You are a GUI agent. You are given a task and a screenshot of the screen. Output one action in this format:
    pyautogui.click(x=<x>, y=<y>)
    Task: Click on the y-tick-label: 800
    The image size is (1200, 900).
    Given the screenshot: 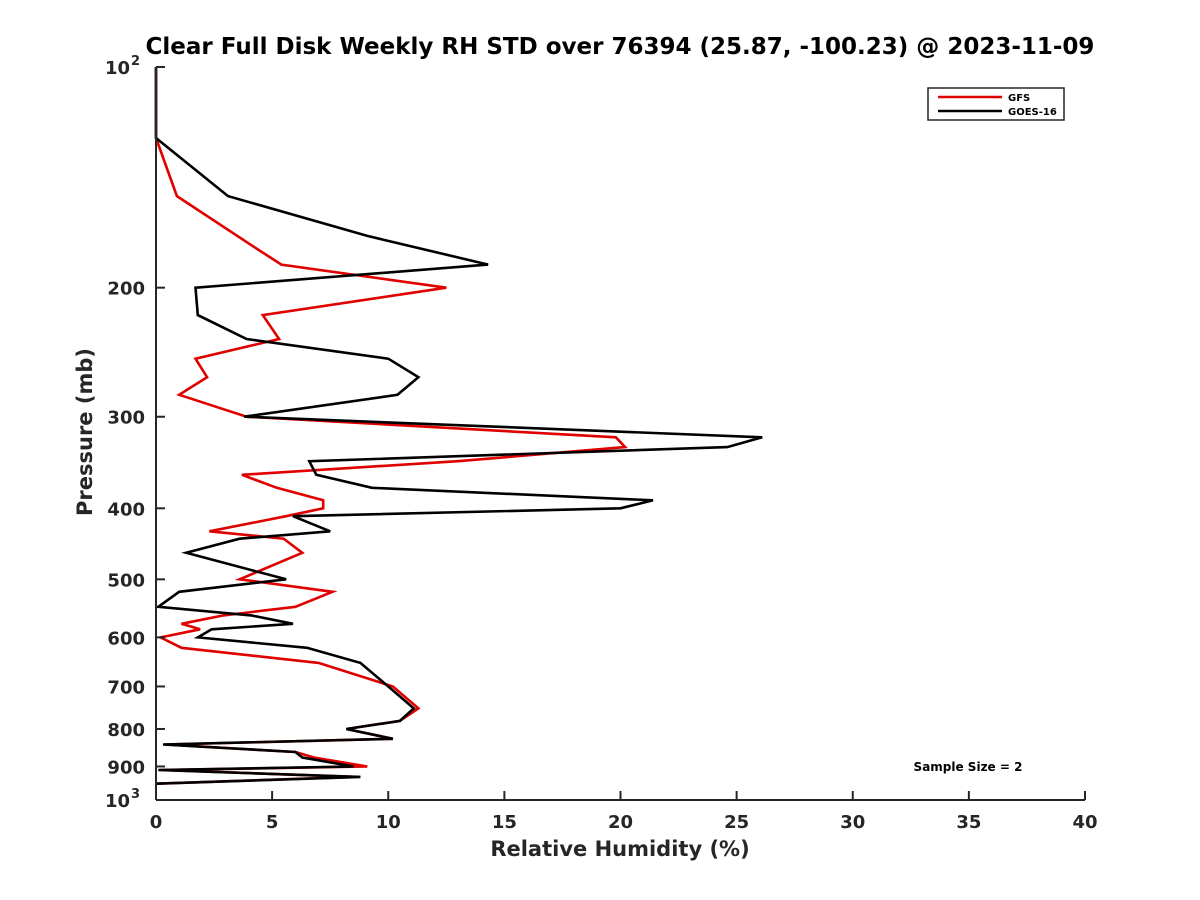 What is the action you would take?
    pyautogui.click(x=126, y=730)
    